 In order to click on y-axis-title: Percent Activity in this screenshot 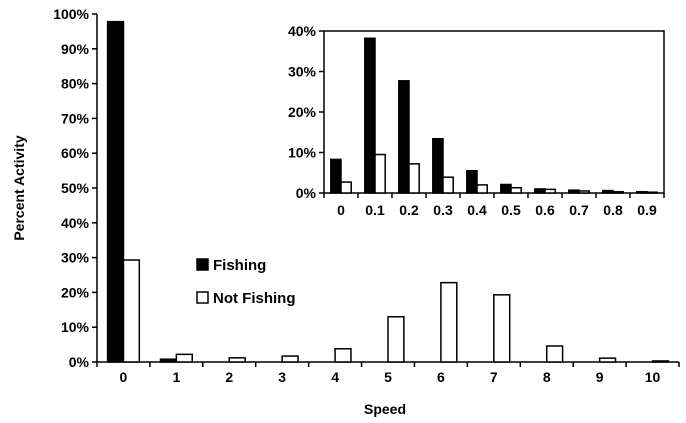, I will do `click(19, 188)`.